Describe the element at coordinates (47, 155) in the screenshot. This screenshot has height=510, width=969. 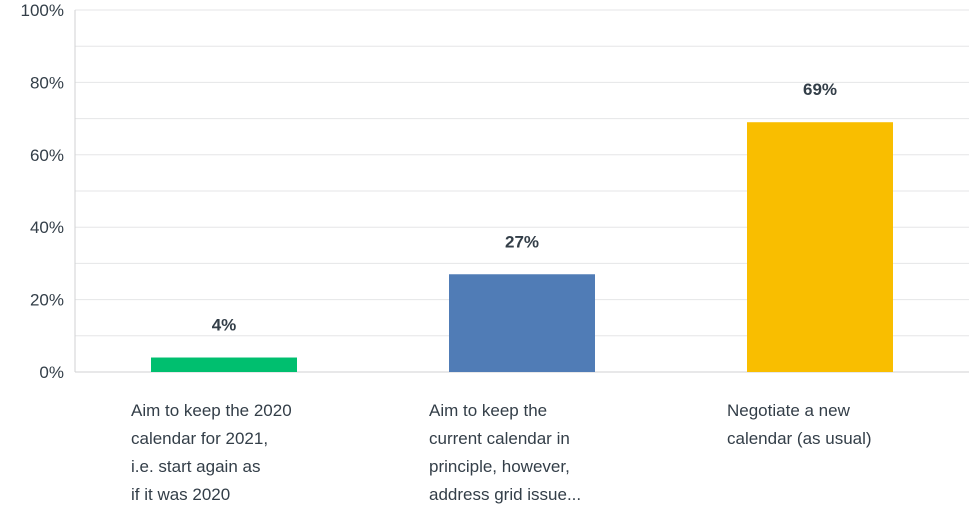
I see `y-tick-label: 60%` at that location.